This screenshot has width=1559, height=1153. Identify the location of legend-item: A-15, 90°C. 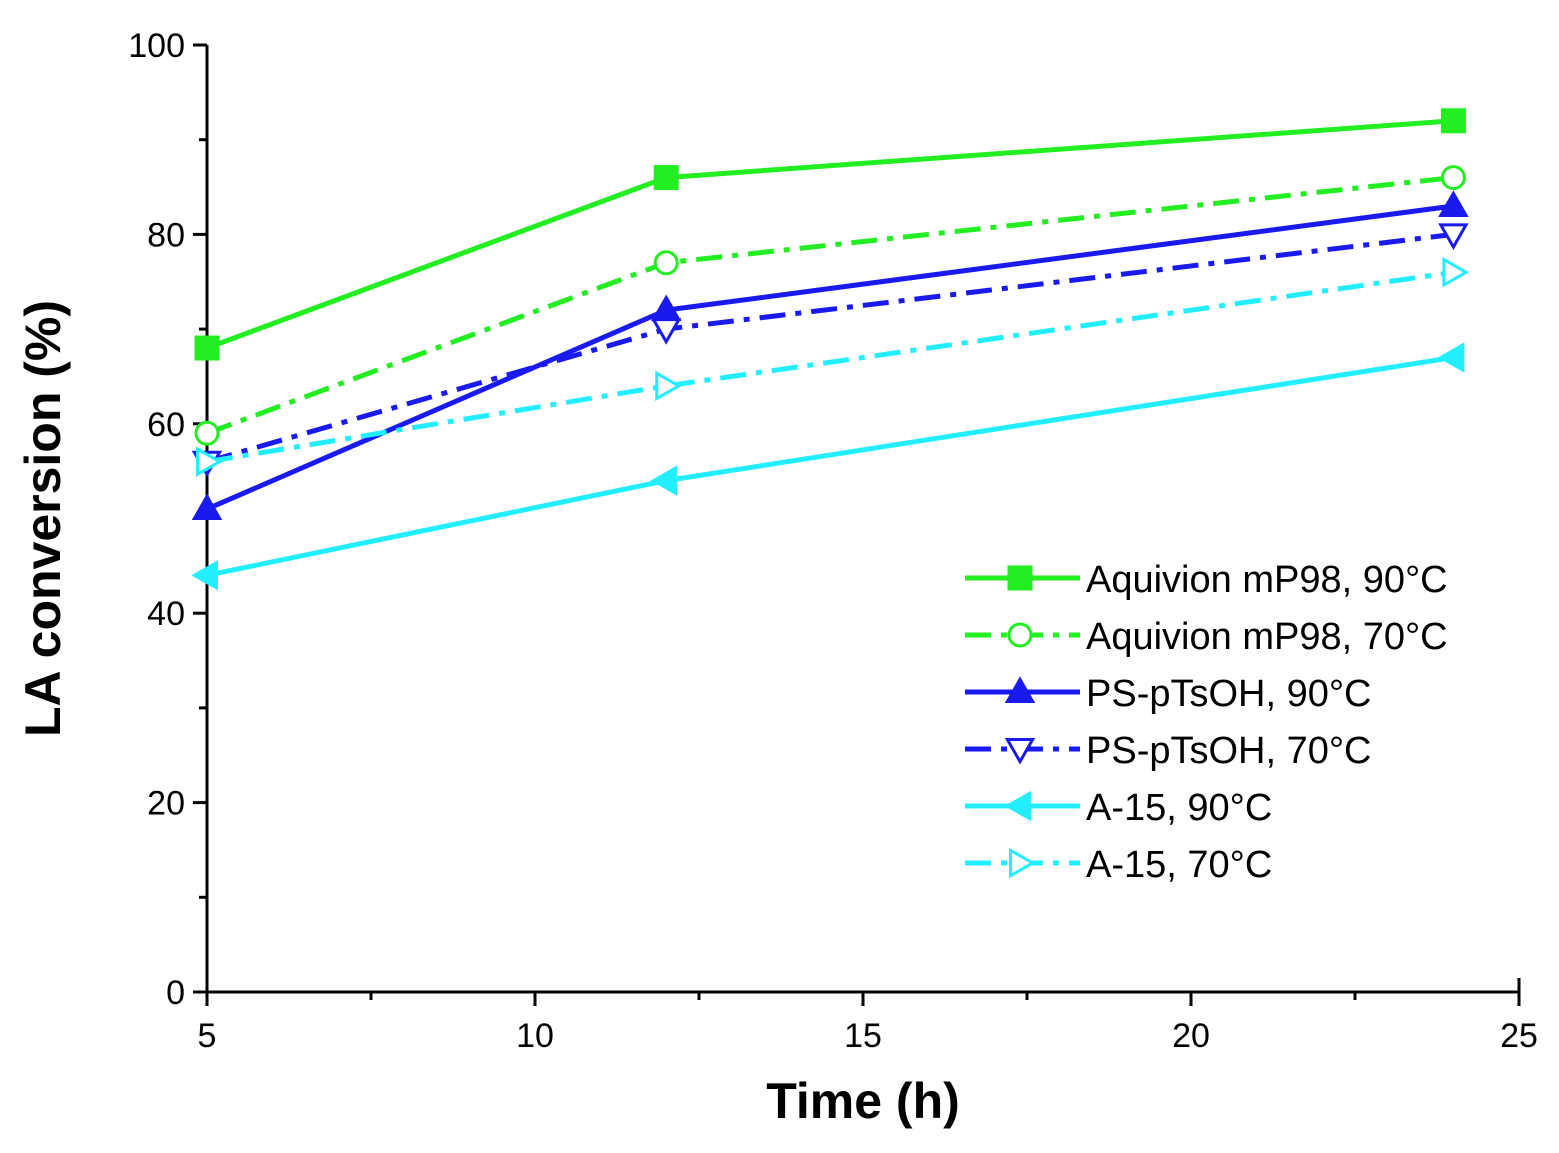
(1118, 808).